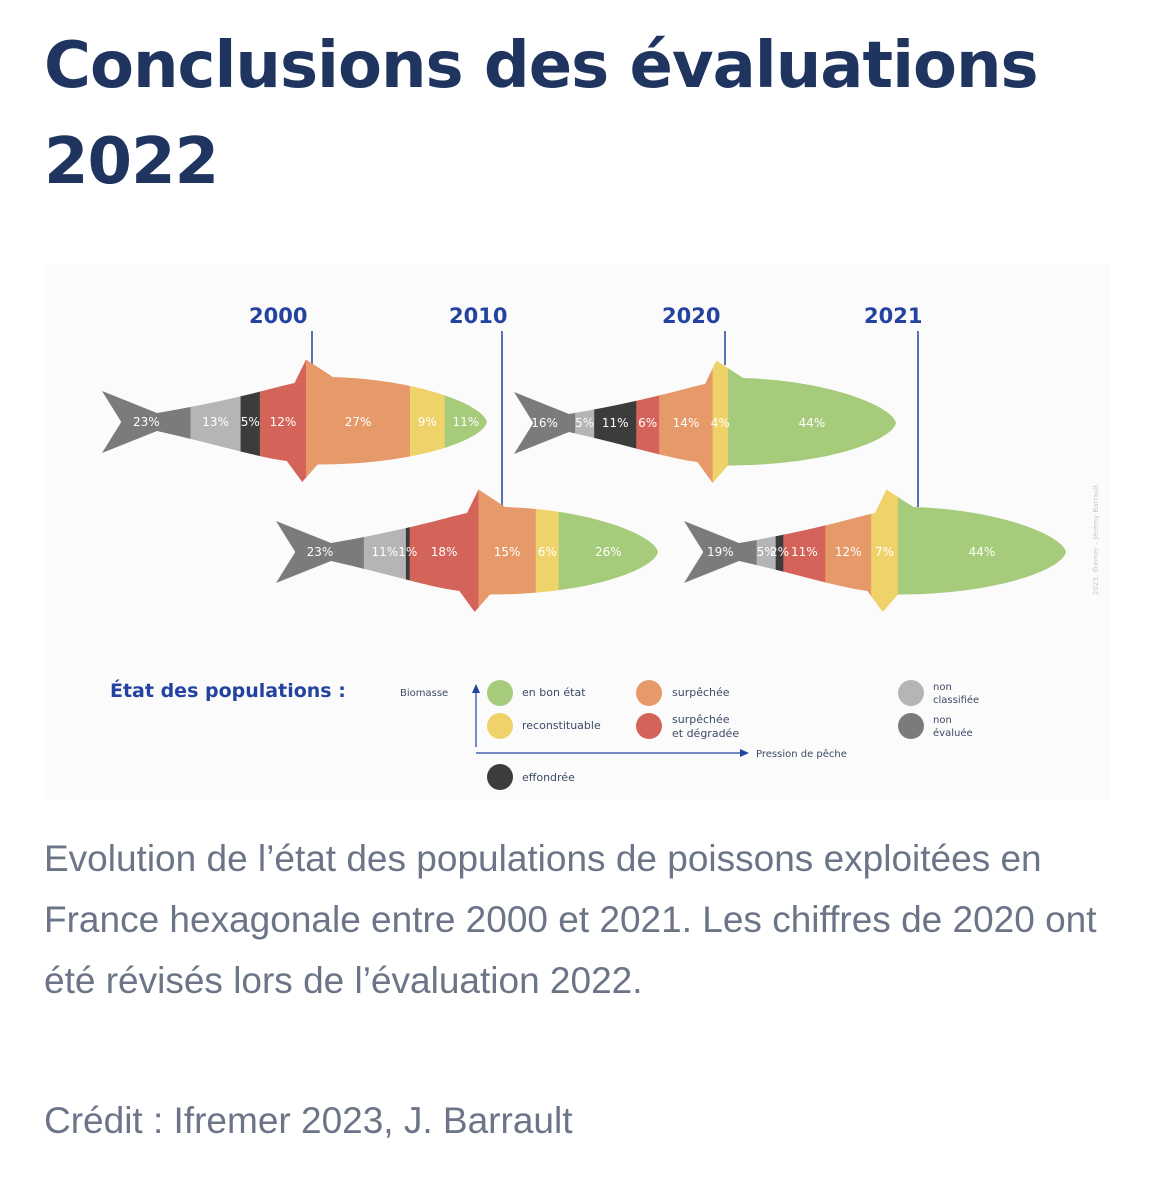 This screenshot has width=1170, height=1193. Describe the element at coordinates (801, 754) in the screenshot. I see `legend-axis-pression: Pression de pêche` at that location.